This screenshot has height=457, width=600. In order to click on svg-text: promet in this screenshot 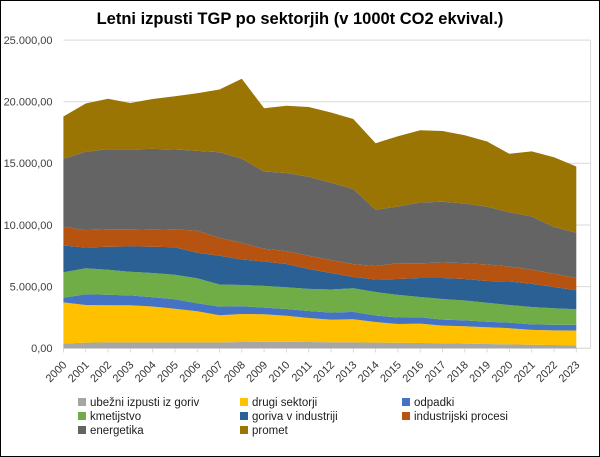, I will do `click(270, 431)`.